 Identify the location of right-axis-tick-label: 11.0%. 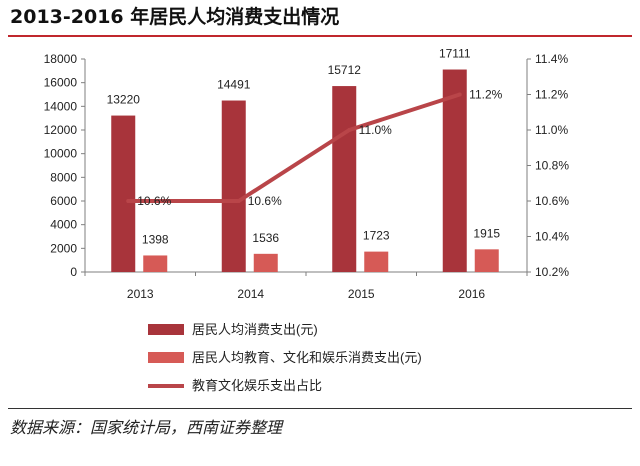
(551, 130).